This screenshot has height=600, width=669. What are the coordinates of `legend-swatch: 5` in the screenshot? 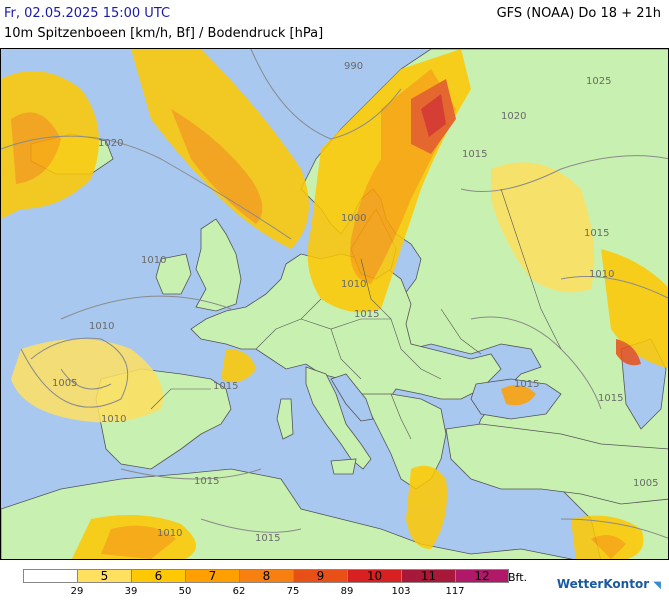 It's located at (104, 576).